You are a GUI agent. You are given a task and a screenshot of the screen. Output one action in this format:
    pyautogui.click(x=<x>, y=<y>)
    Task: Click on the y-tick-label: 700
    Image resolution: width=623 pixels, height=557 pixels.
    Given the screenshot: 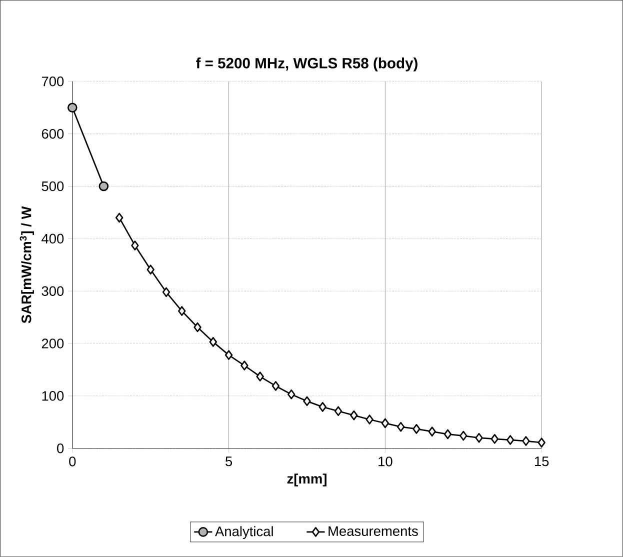 What is the action you would take?
    pyautogui.click(x=53, y=81)
    